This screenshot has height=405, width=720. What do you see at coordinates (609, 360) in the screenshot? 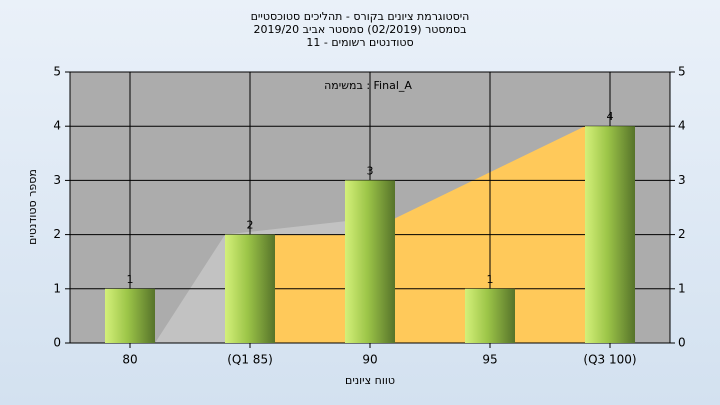
I see `x-tick-label: (Q3 100)` at bounding box center [609, 360].